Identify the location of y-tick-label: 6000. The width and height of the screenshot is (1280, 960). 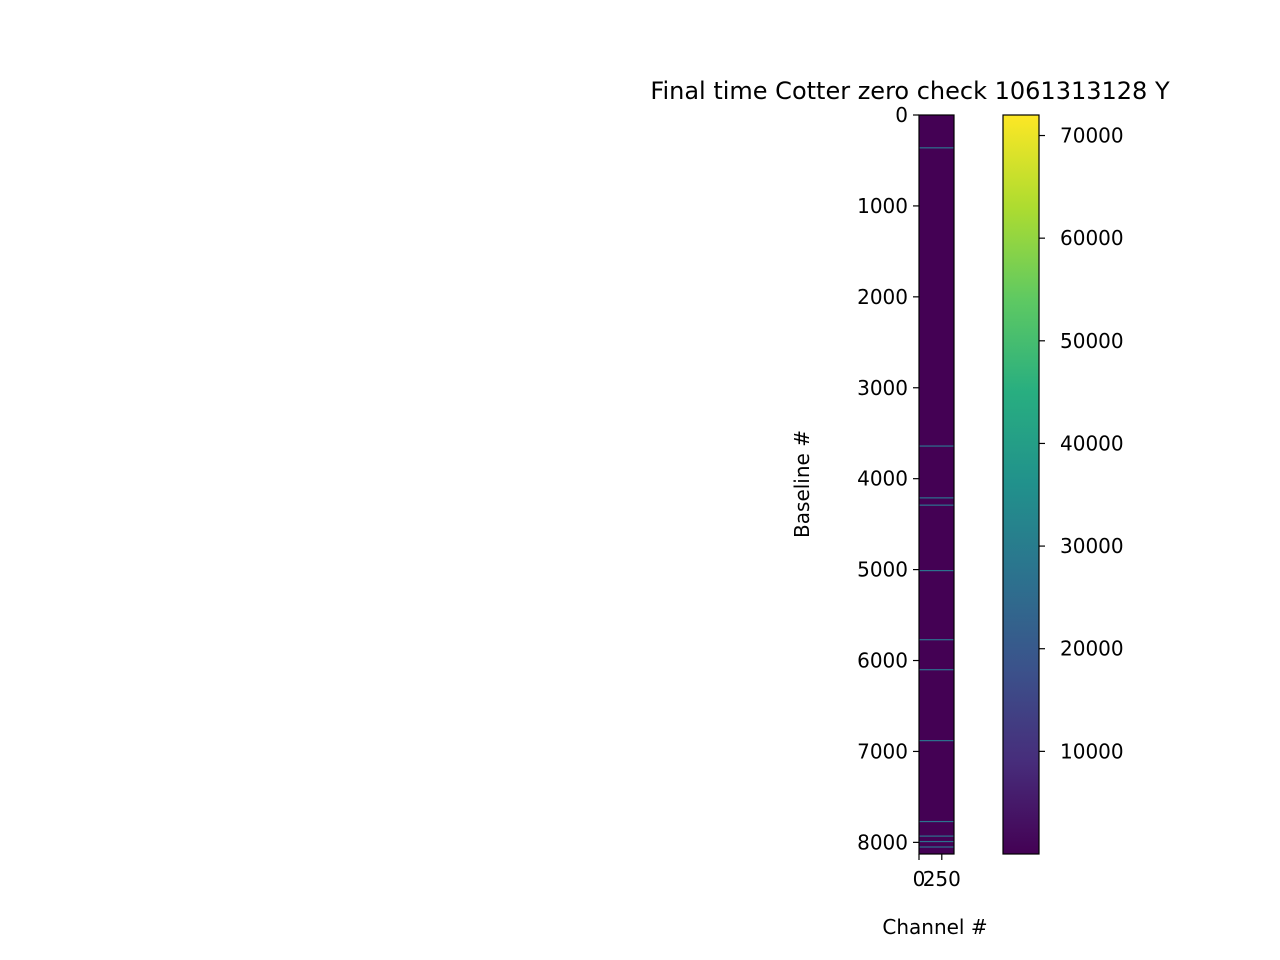
(882, 661).